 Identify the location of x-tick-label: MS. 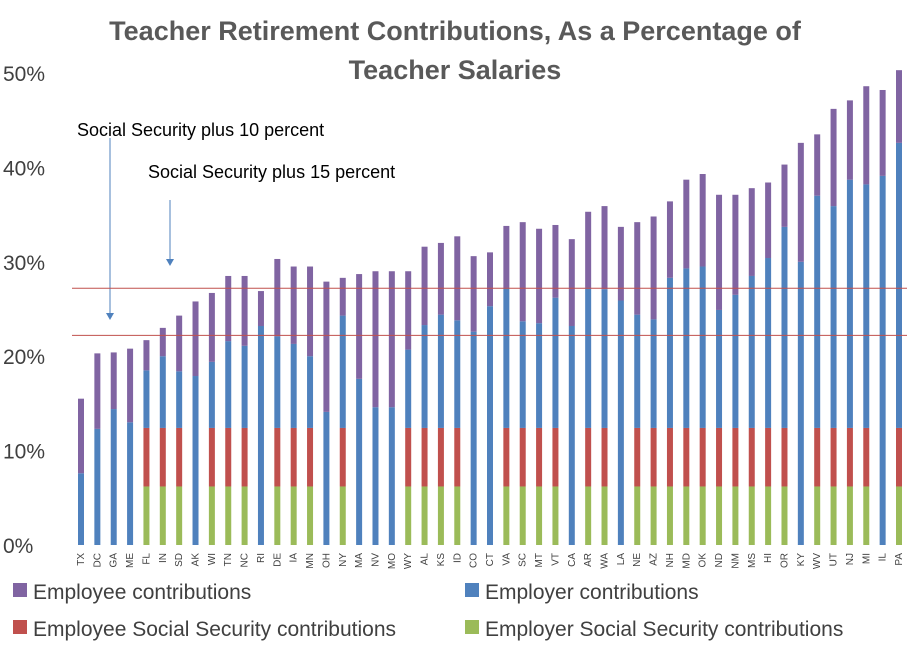
(752, 560).